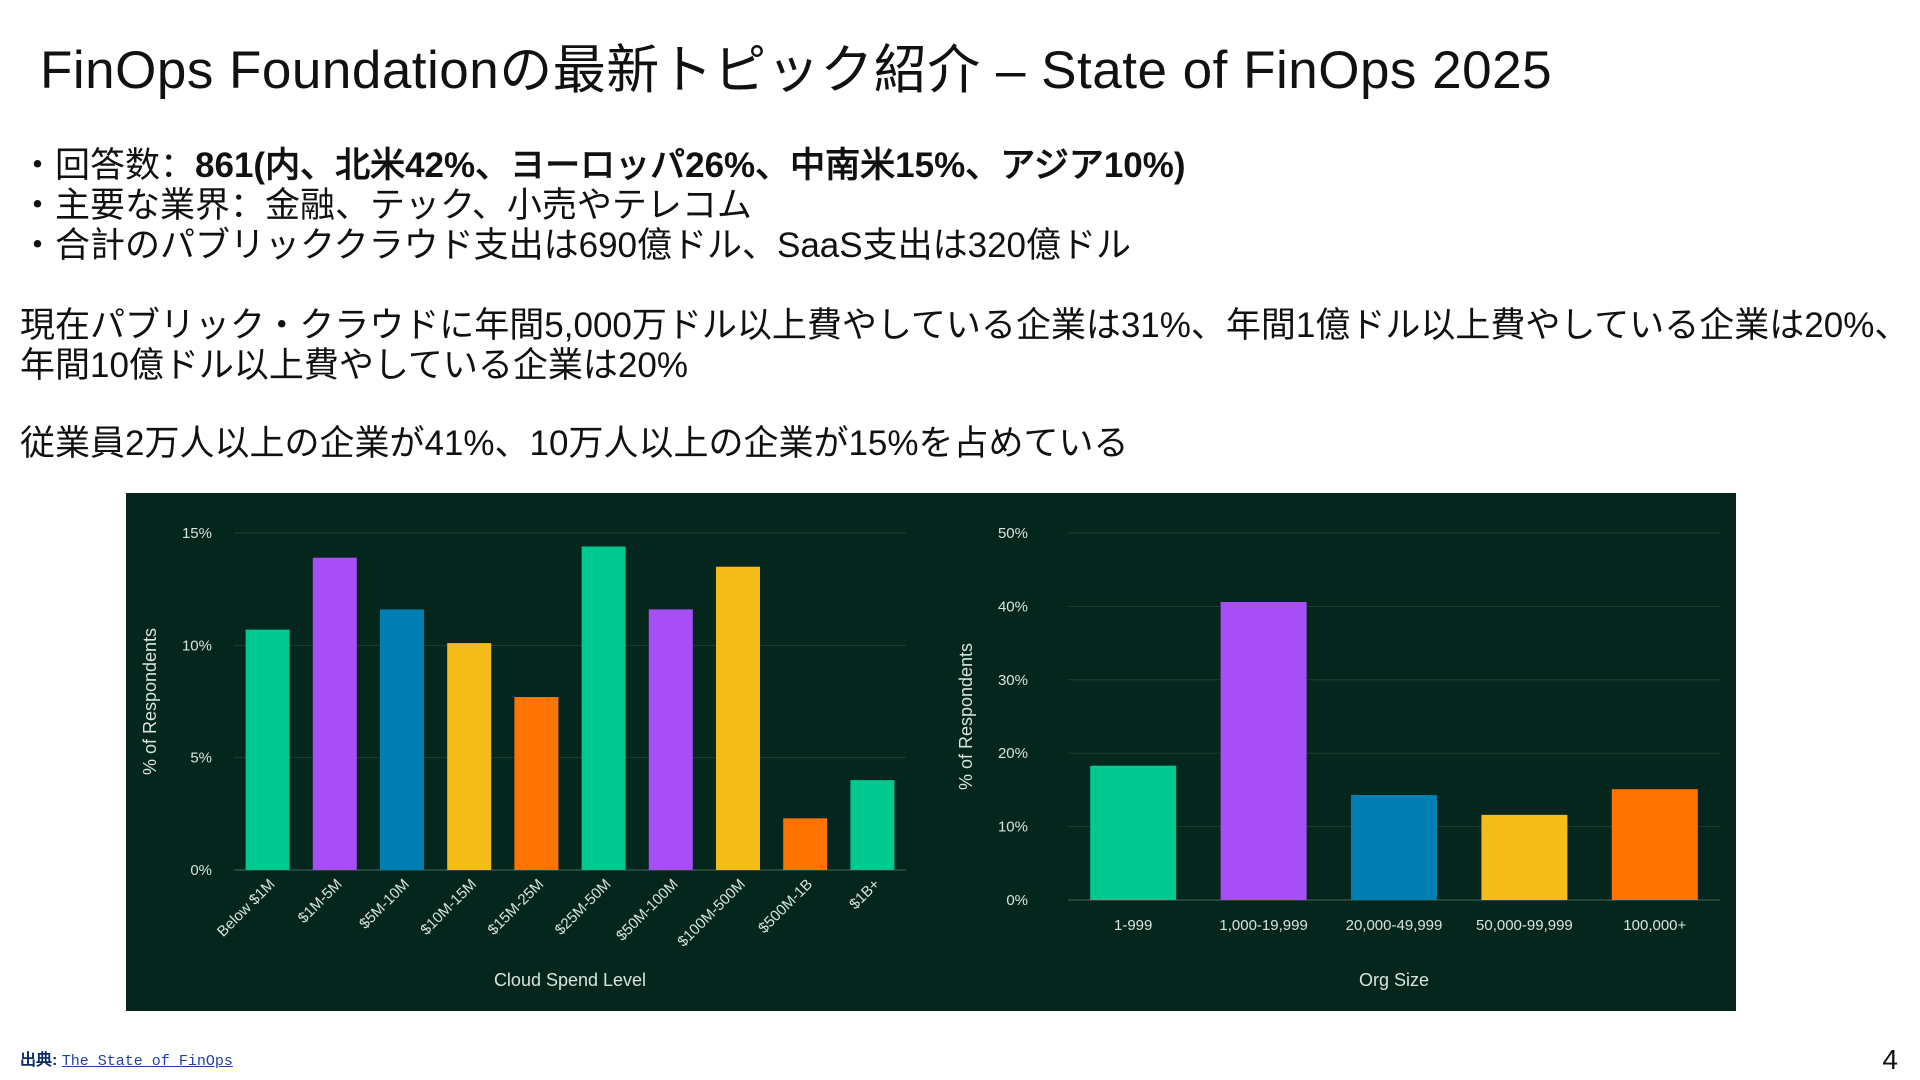 Image resolution: width=1920 pixels, height=1080 pixels. I want to click on chart0-ytick-label: 15%, so click(197, 533).